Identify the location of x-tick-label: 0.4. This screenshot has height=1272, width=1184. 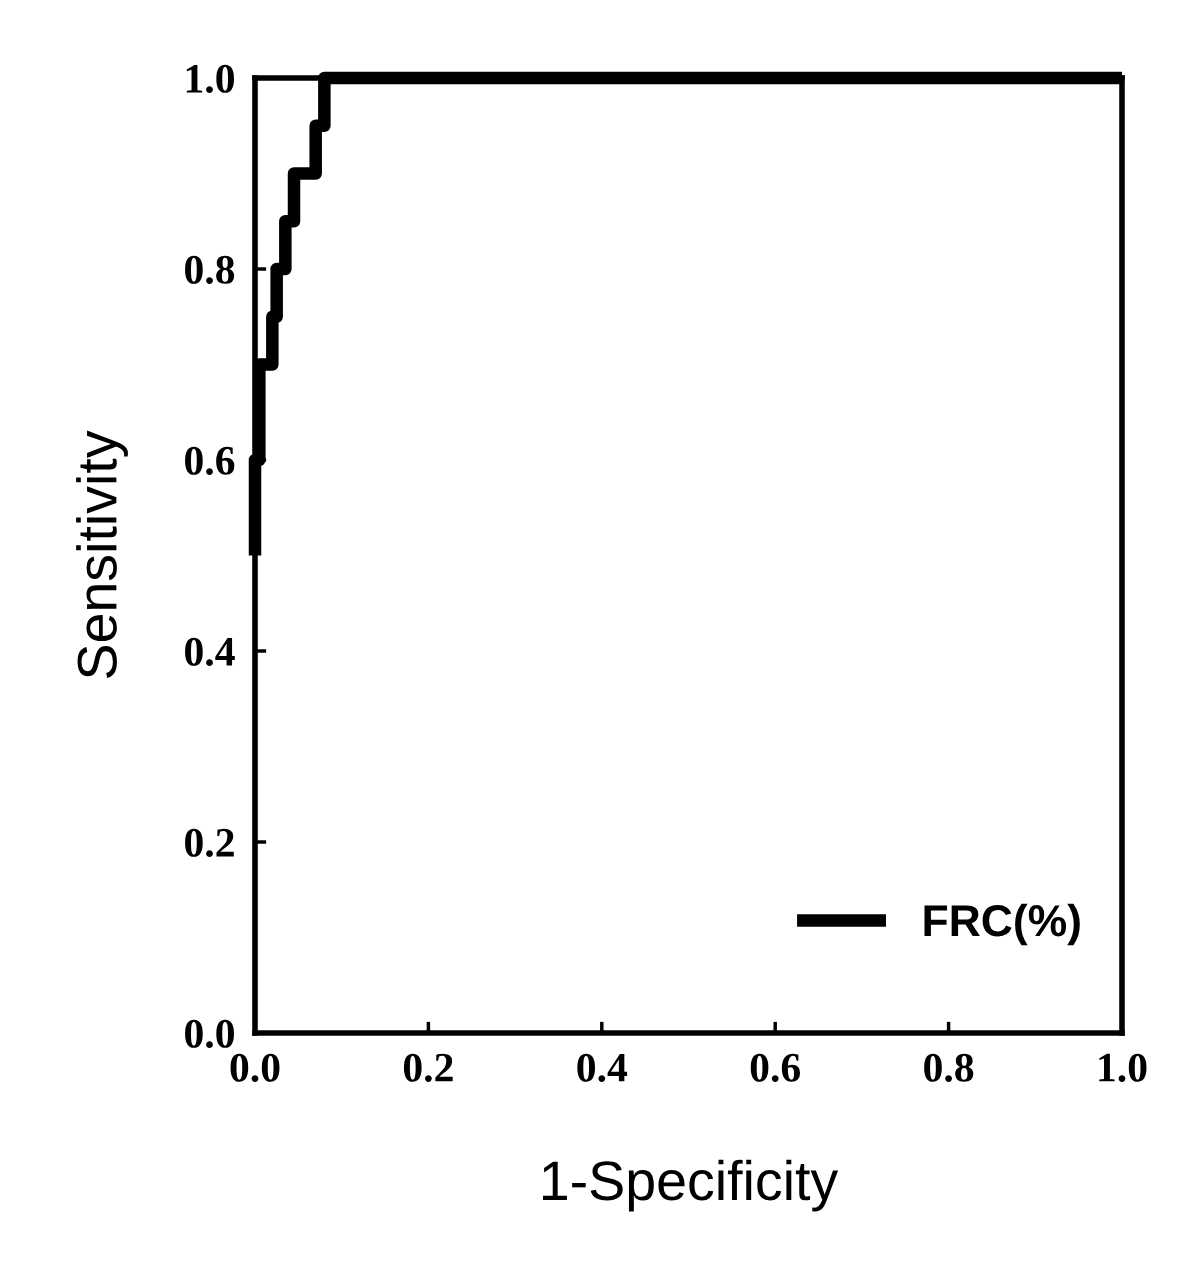
(602, 1067).